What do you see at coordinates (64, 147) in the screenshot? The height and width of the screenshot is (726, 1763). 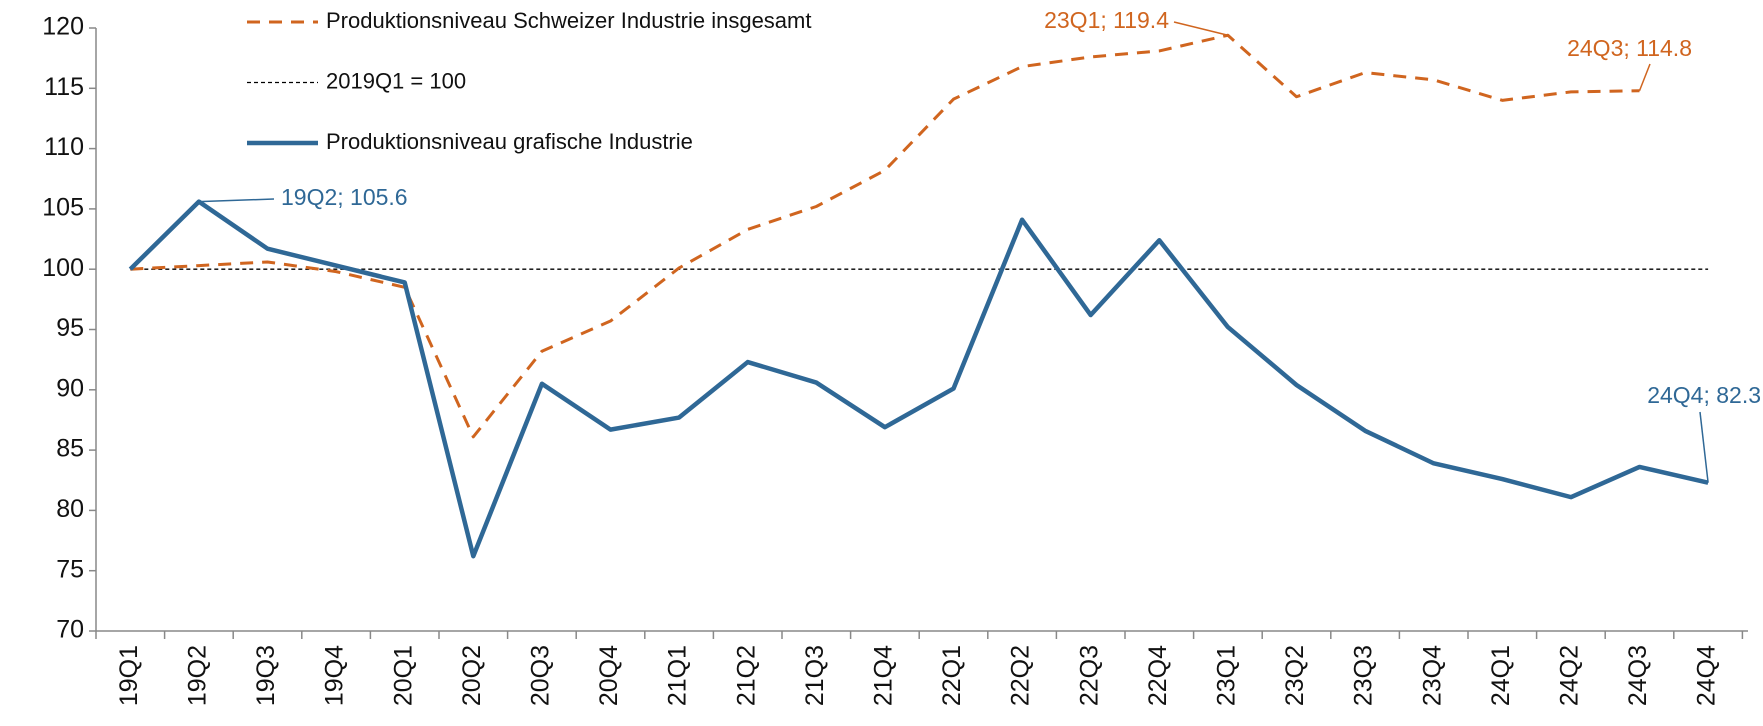 I see `y-tick-label: 110` at bounding box center [64, 147].